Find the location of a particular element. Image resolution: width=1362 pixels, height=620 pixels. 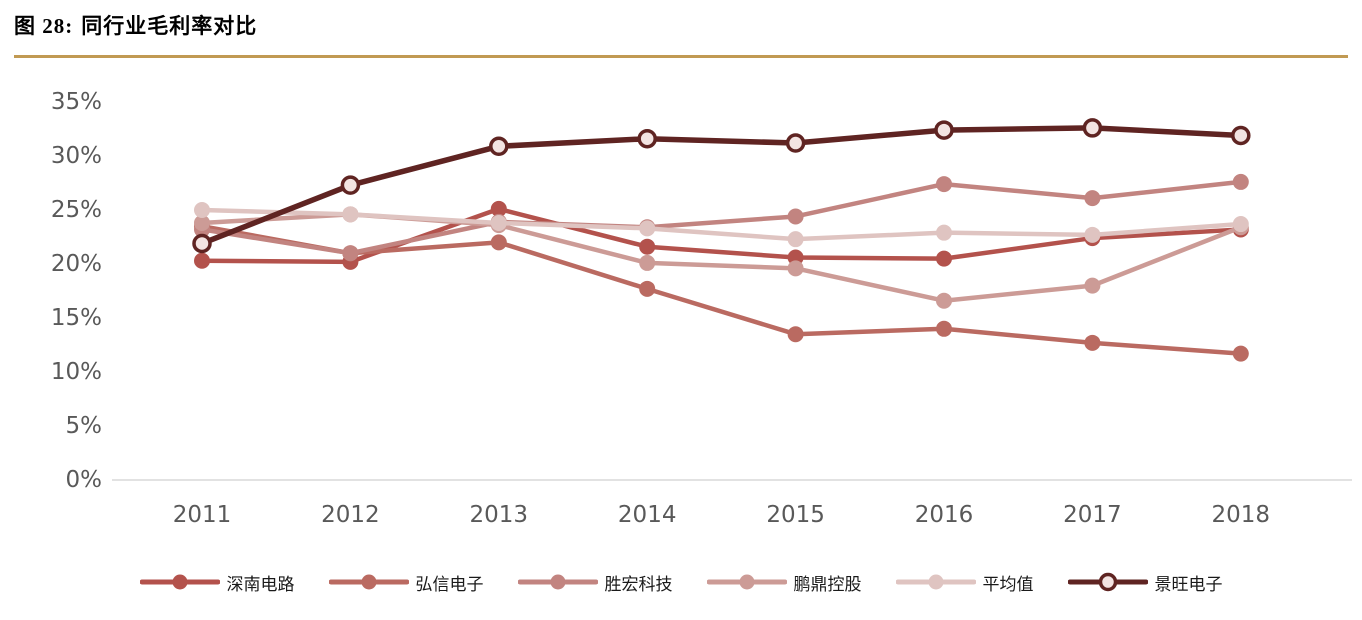

legend-label: 平均值 is located at coordinates (1008, 584).